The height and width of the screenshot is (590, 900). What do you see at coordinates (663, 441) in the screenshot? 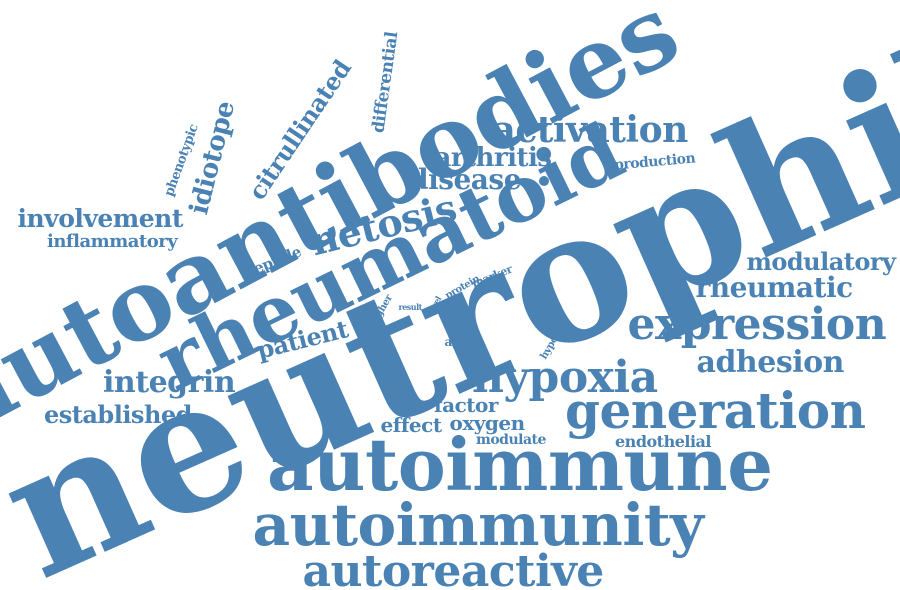
I see `word-endothelial: endothelial` at bounding box center [663, 441].